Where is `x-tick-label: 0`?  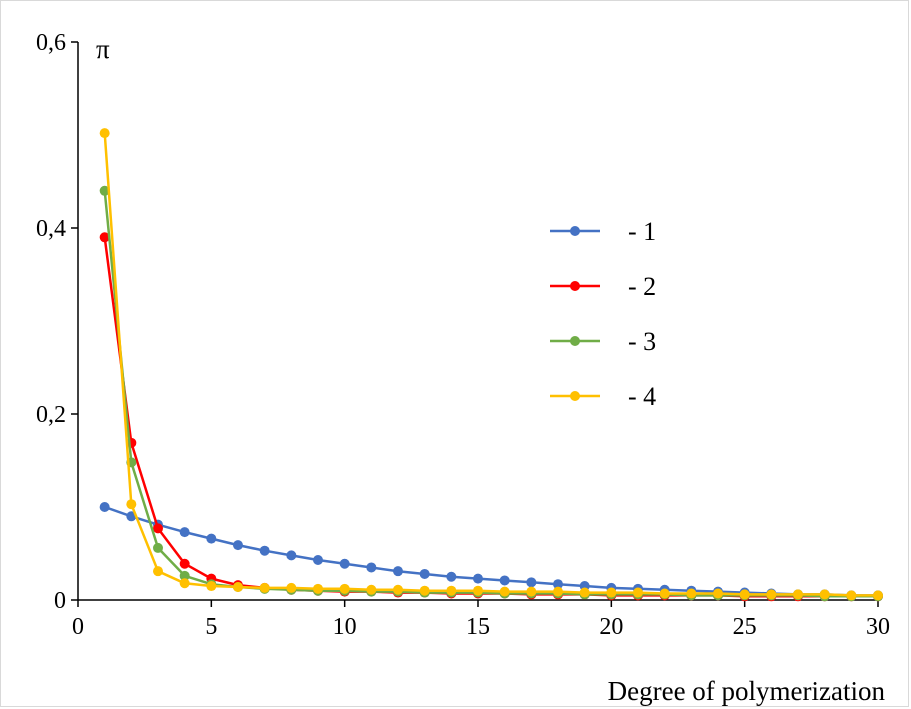 x-tick-label: 0 is located at coordinates (78, 627).